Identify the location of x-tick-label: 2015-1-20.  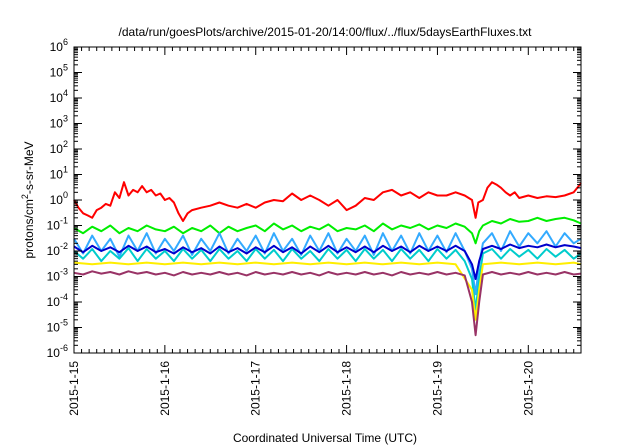
(528, 388).